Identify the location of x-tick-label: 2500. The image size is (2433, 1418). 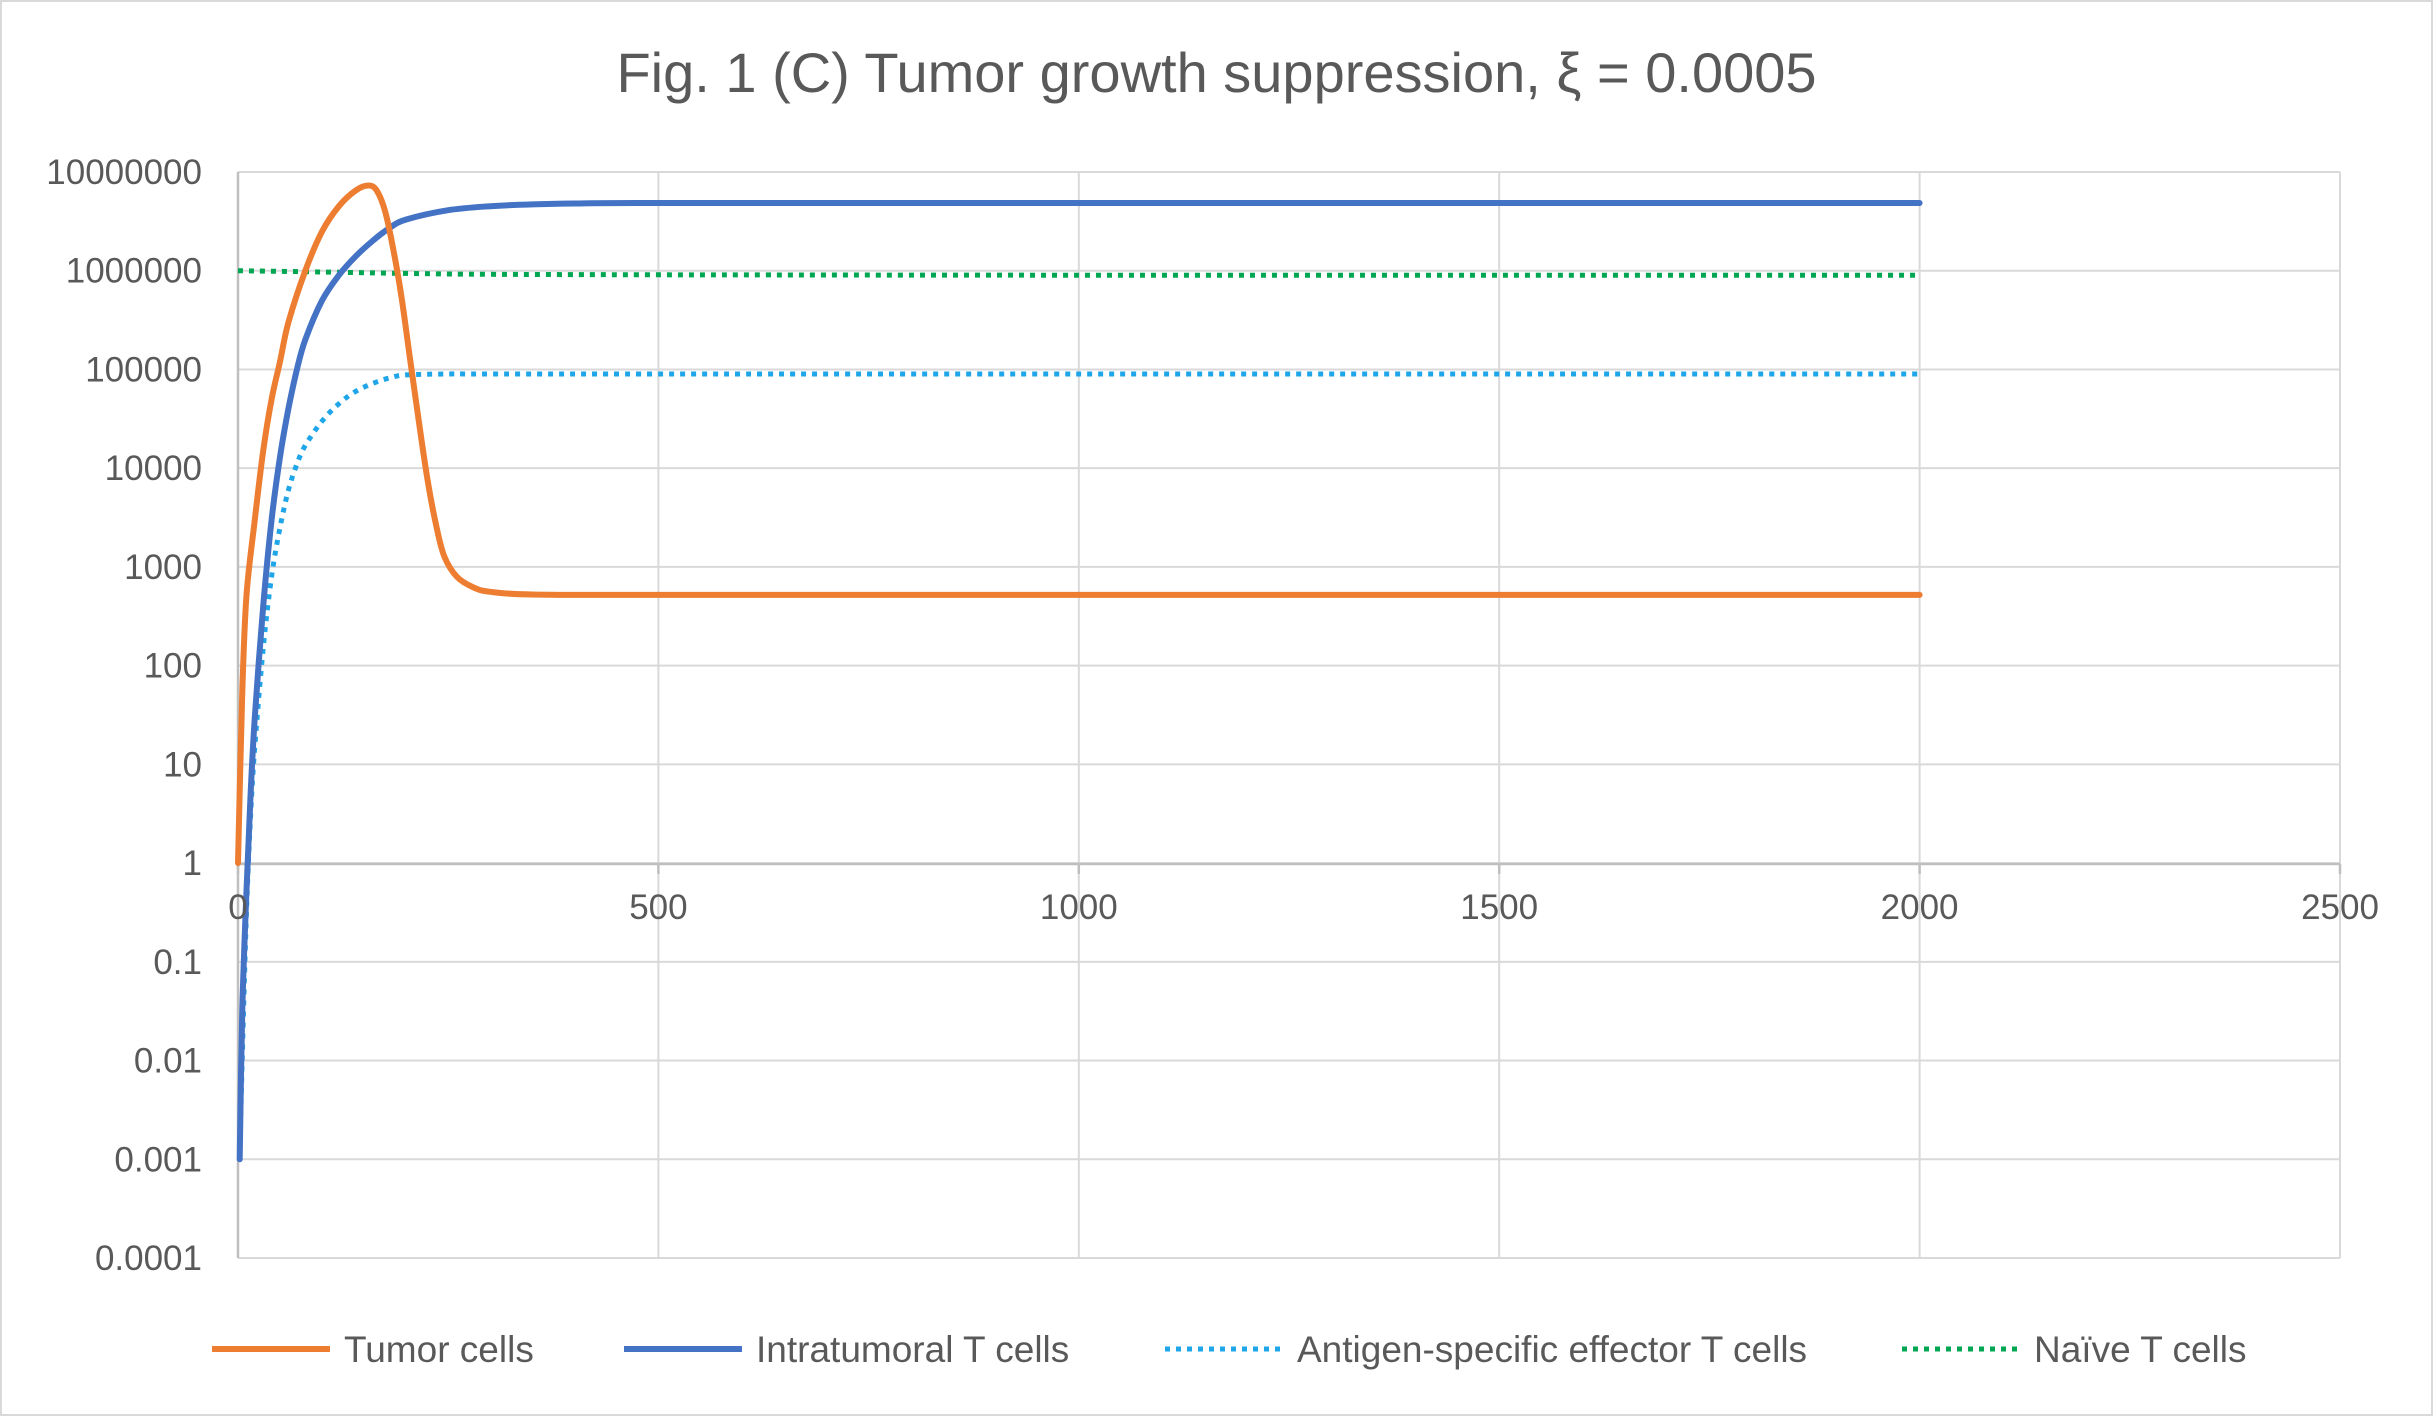
(2340, 907).